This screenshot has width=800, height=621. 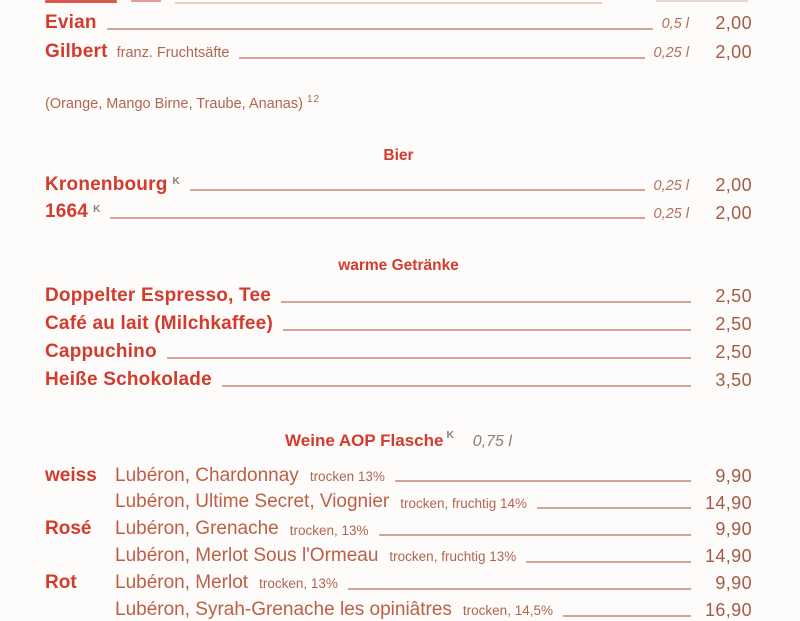 What do you see at coordinates (68, 529) in the screenshot?
I see `wine-category: Rosé` at bounding box center [68, 529].